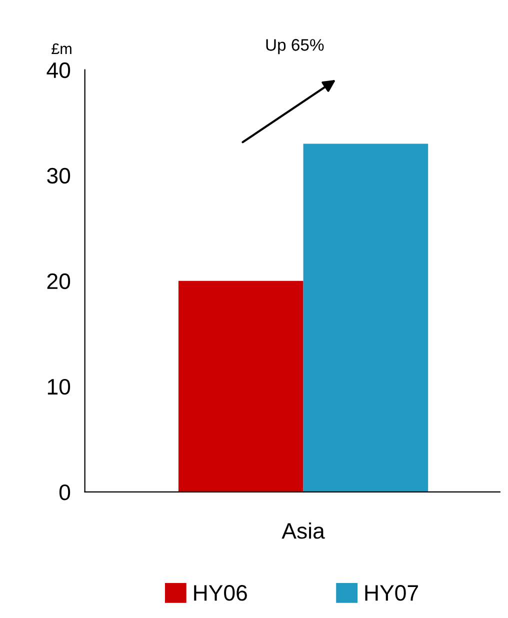  What do you see at coordinates (220, 593) in the screenshot?
I see `legend-label: HY06` at bounding box center [220, 593].